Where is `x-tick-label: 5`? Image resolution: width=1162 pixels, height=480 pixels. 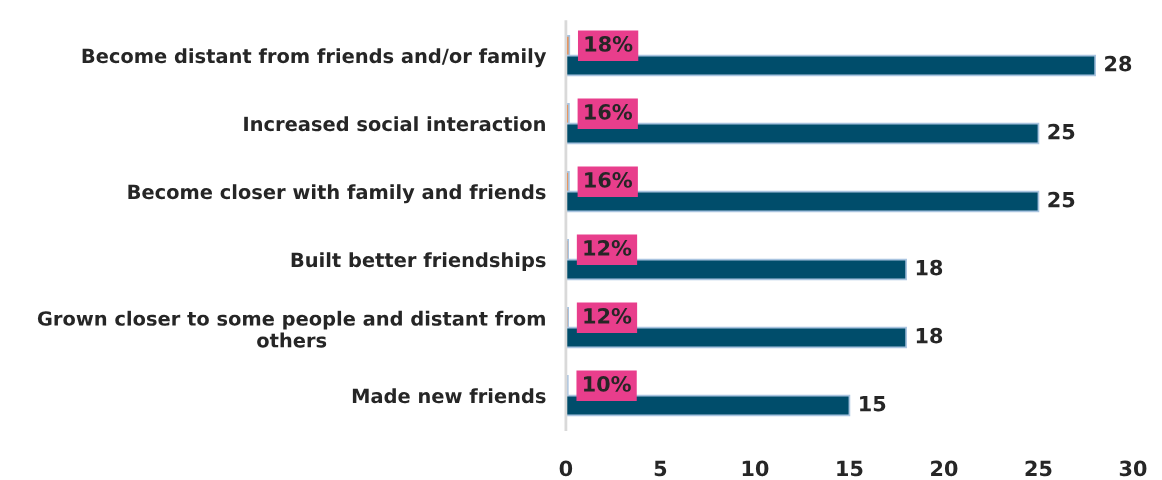
x-tick-label: 5 is located at coordinates (660, 468).